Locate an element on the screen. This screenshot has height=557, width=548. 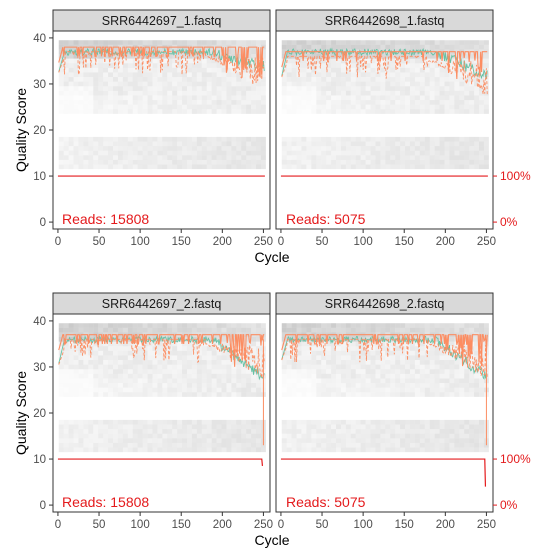
x-tick-label: 150 is located at coordinates (404, 242).